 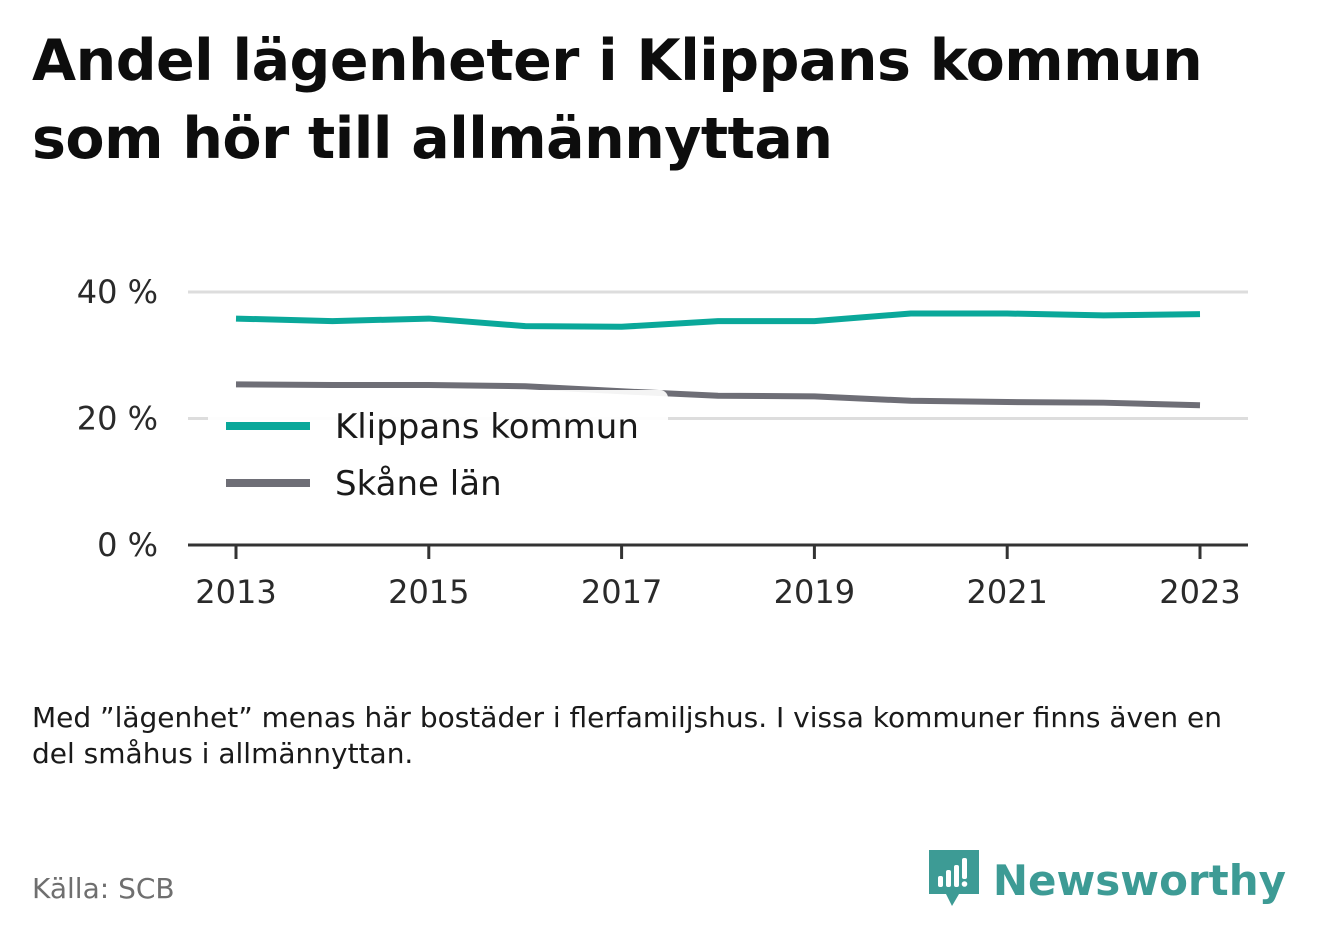 I want to click on series-line-skane, so click(x=718, y=395).